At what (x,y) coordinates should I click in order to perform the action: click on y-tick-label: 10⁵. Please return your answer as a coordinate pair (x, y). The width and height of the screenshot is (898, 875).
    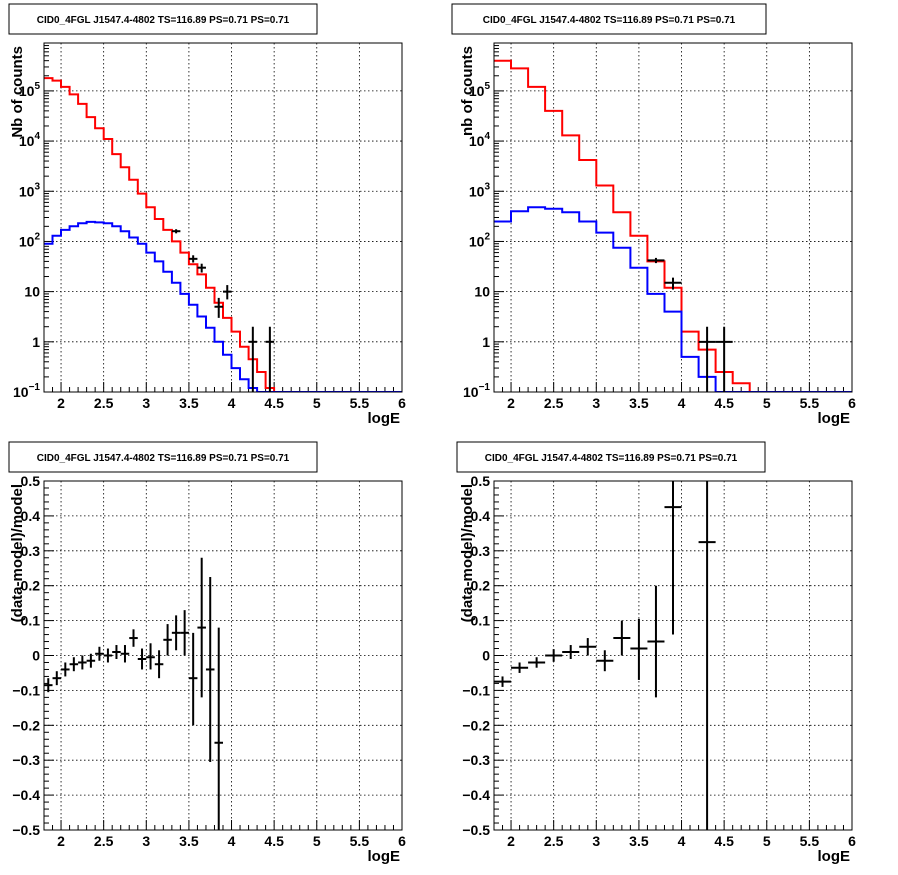
    Looking at the image, I should click on (480, 90).